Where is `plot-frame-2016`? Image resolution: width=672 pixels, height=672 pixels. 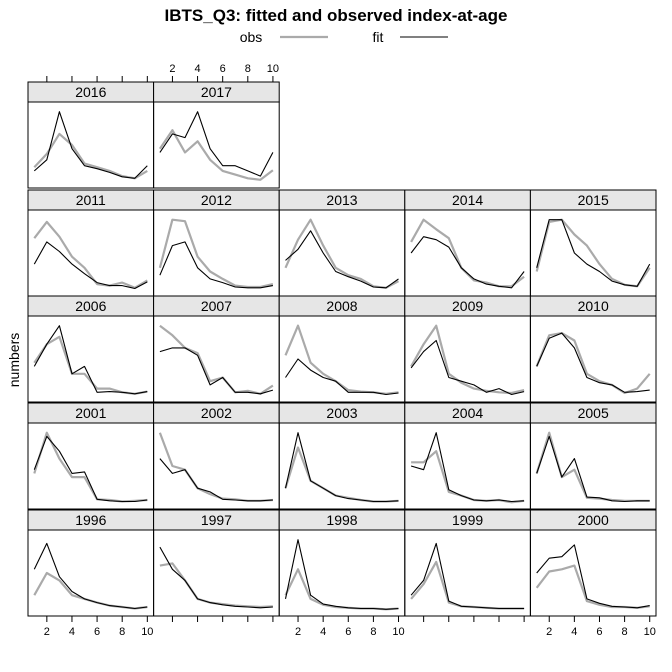 plot-frame-2016 is located at coordinates (91, 145).